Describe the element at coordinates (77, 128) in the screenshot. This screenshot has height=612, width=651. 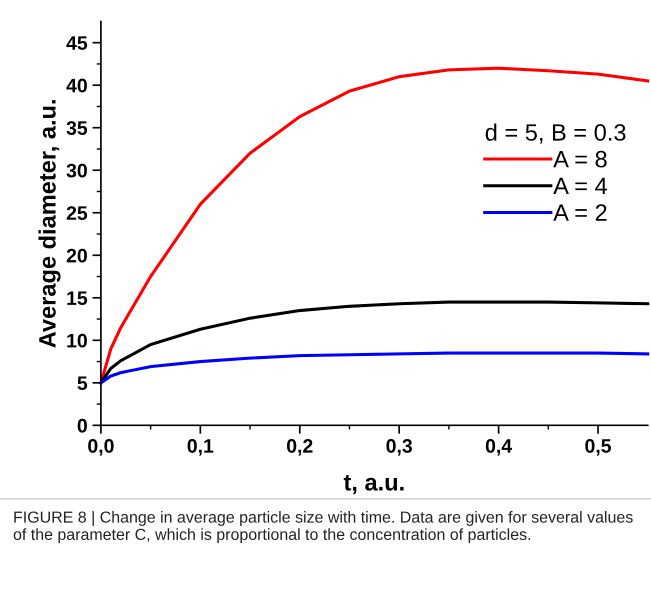
I see `y-tick-label: 35` at that location.